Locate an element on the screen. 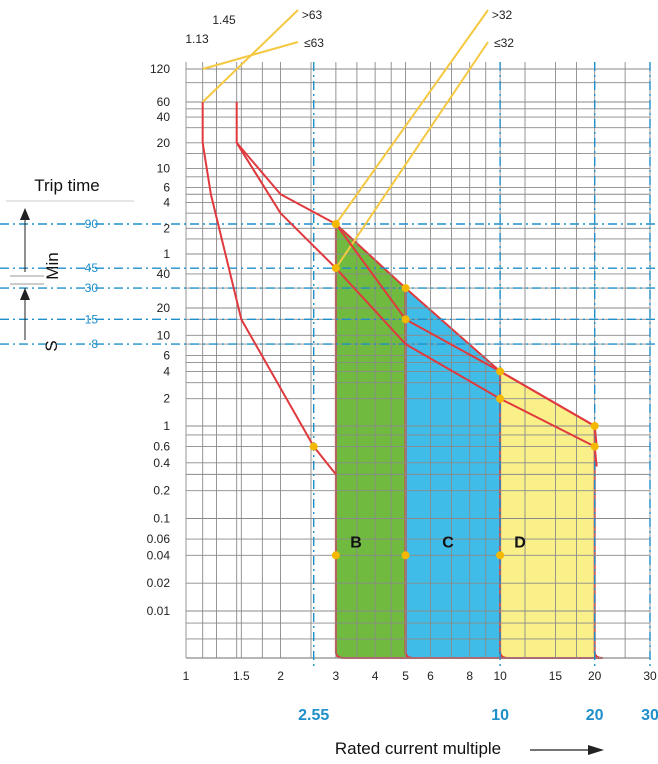 The image size is (658, 764). y-tick-label: 120 is located at coordinates (160, 69).